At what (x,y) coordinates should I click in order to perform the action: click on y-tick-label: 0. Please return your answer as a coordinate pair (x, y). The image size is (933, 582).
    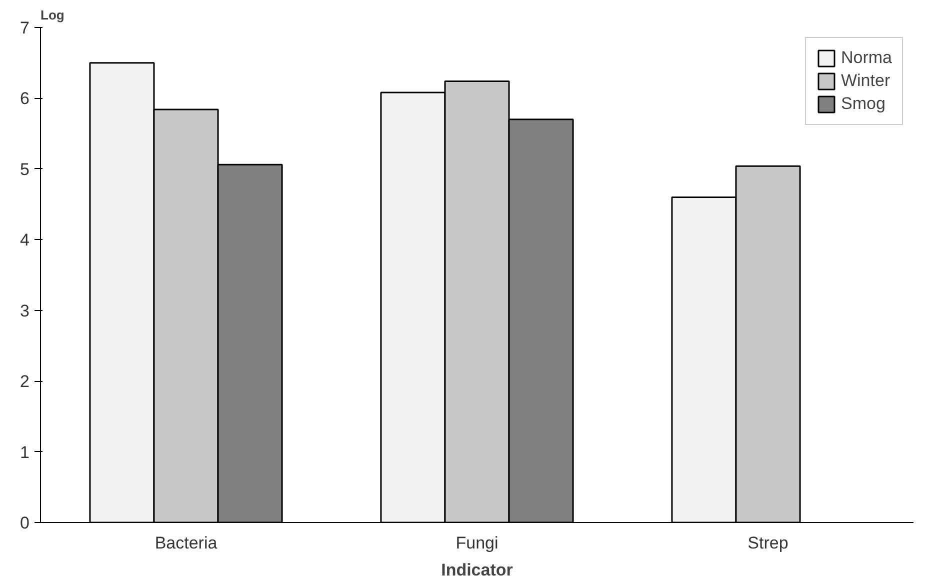
    Looking at the image, I should click on (25, 523).